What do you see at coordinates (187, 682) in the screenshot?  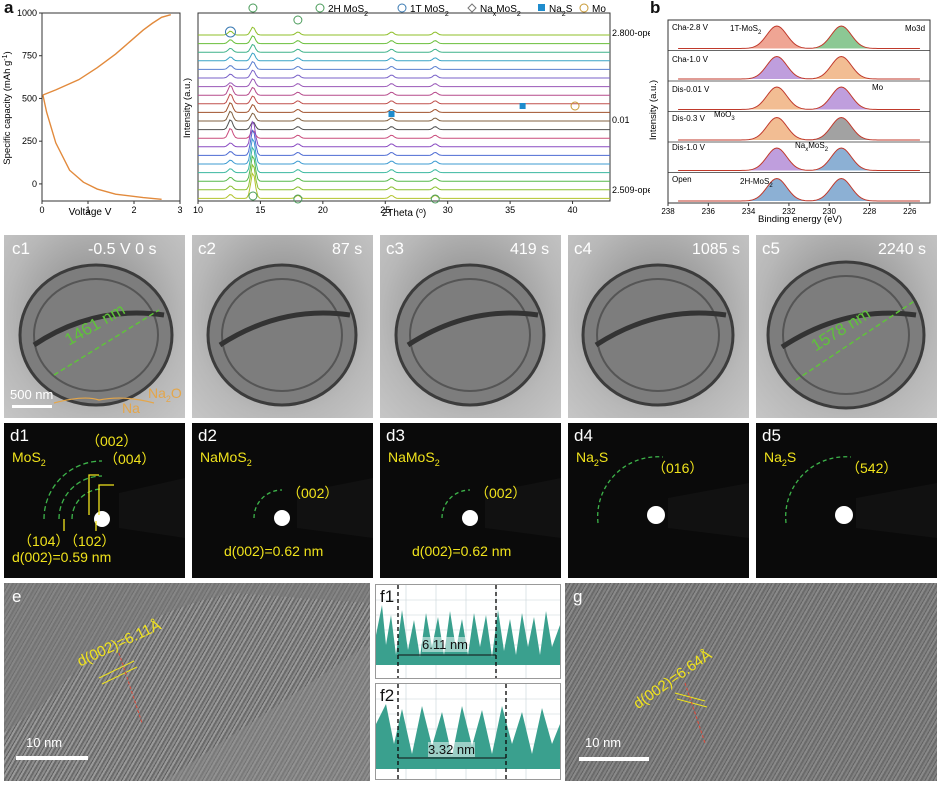 I see `hrtem-overlay` at bounding box center [187, 682].